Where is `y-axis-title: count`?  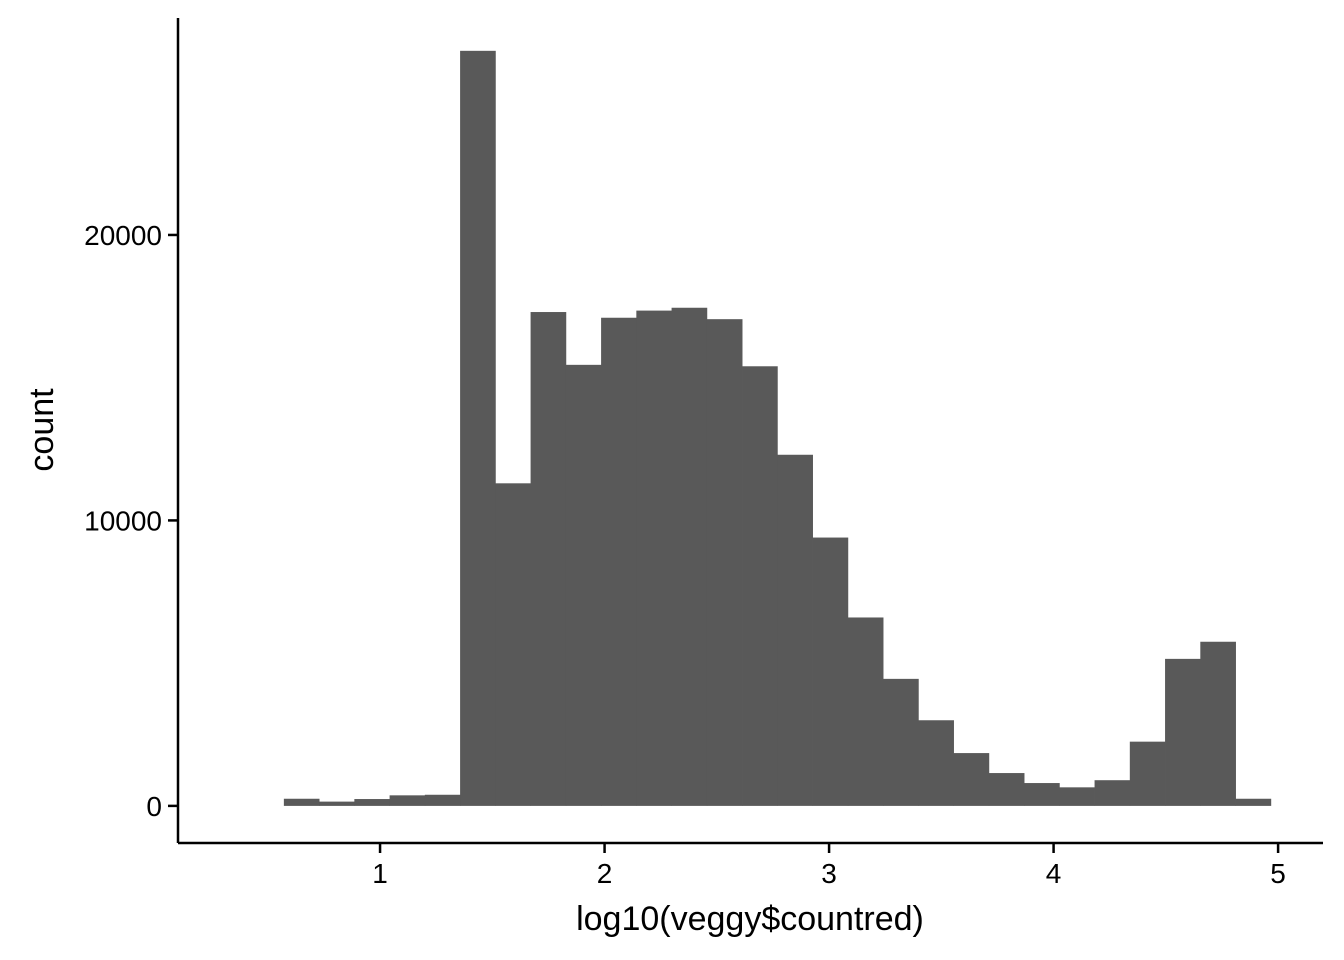 y-axis-title: count is located at coordinates (42, 430).